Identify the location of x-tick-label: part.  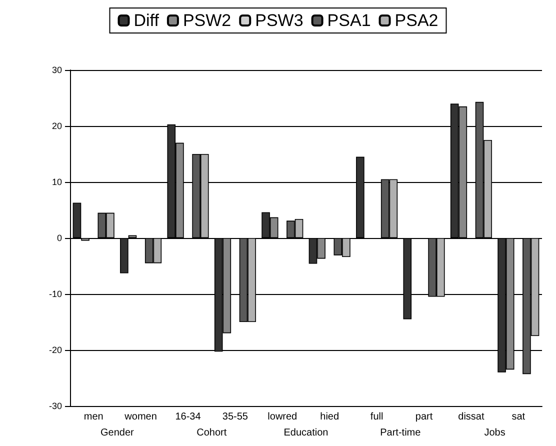
(424, 417).